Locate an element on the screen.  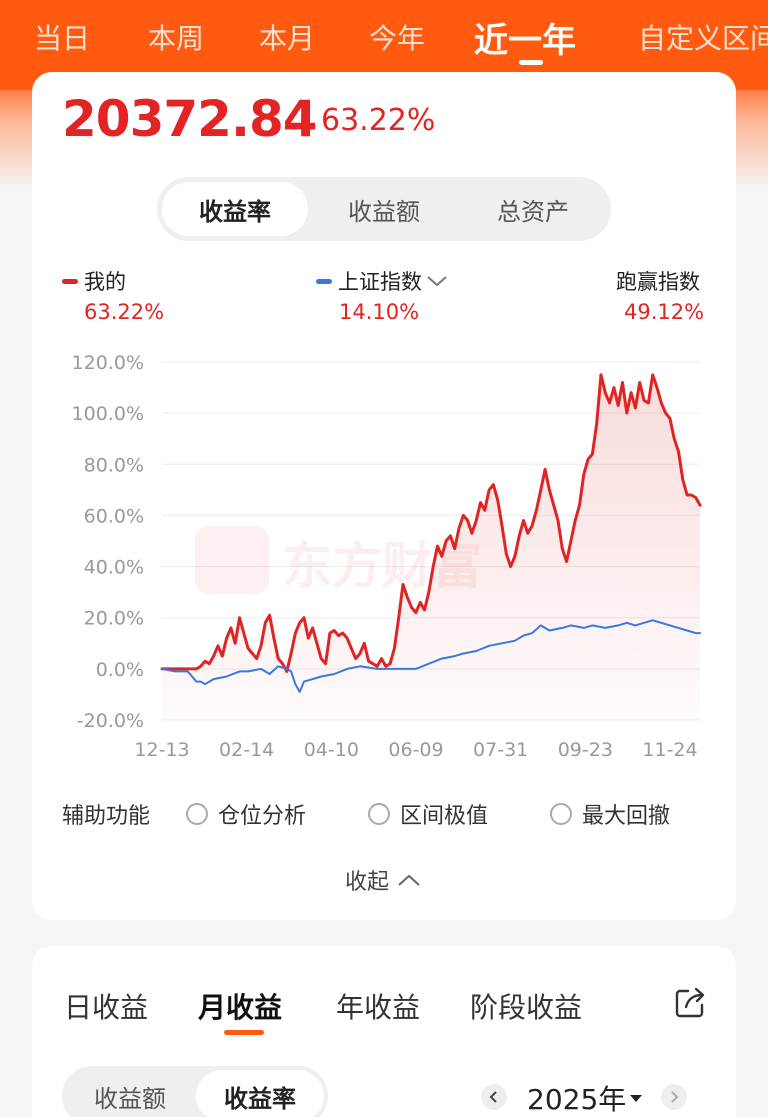
year-selector: 2025年 is located at coordinates (585, 1097).